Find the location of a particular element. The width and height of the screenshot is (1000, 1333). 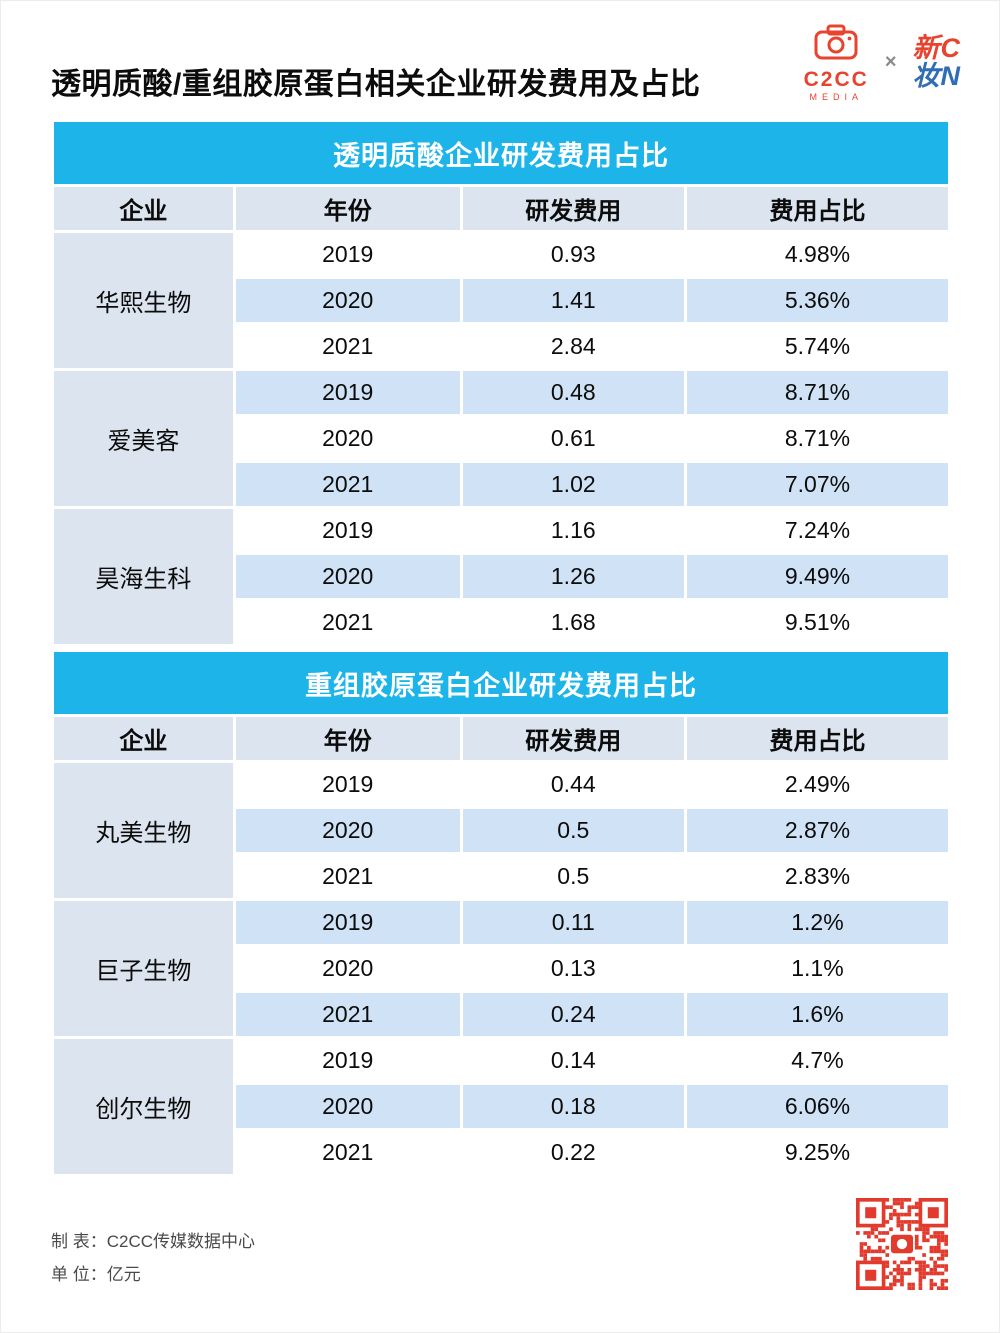

company-cell: 爱美客 is located at coordinates (143, 438).